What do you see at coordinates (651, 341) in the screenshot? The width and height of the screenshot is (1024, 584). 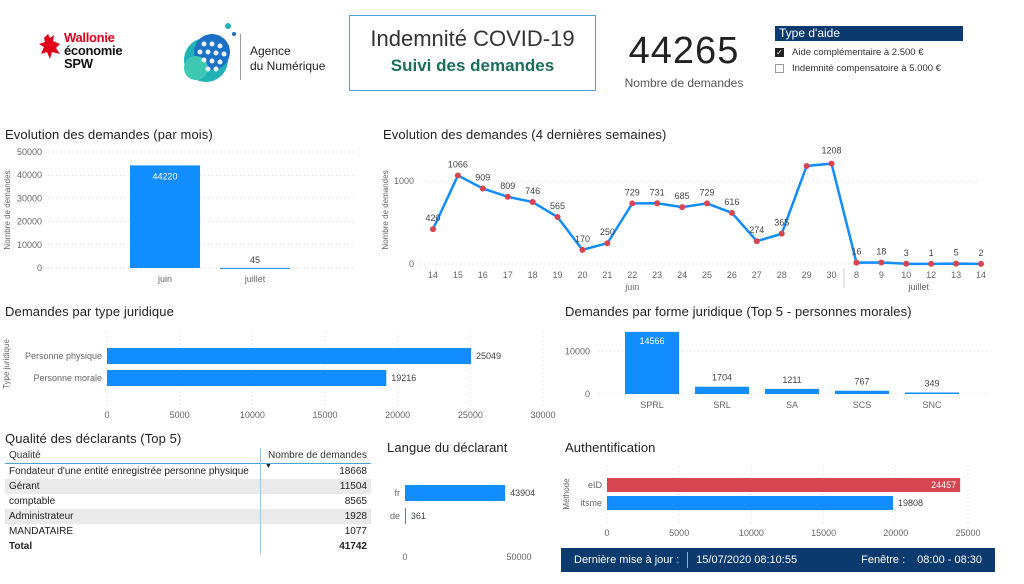 I see `data-label: 14566` at bounding box center [651, 341].